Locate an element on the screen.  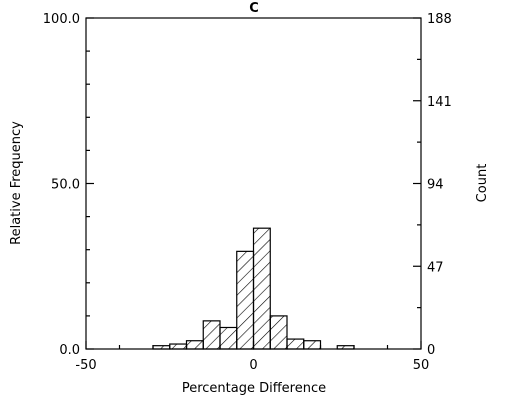
left-tick-label: 0.0 is located at coordinates (69, 350).